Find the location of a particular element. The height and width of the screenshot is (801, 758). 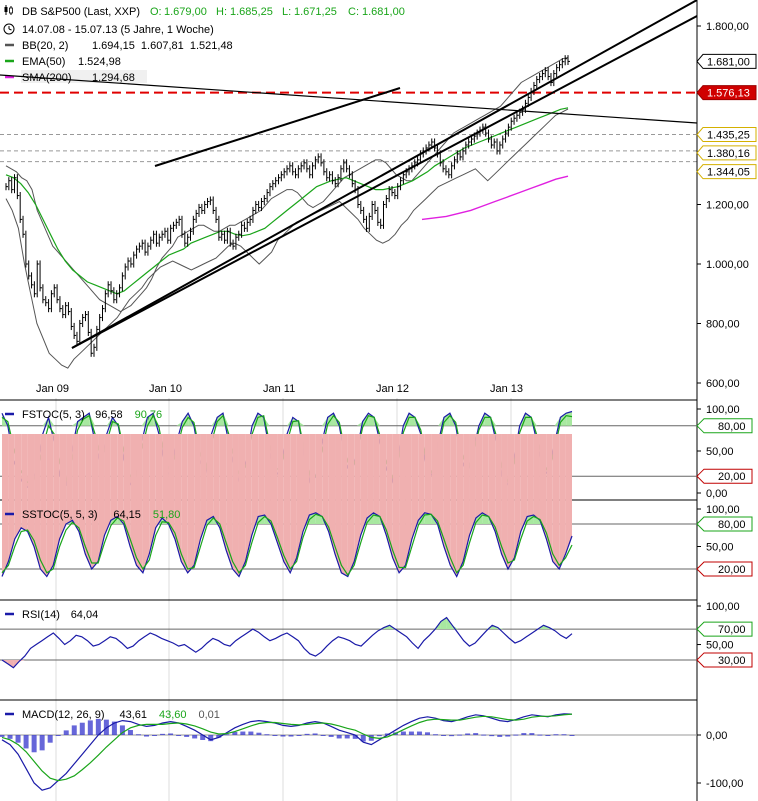

price-axis-label: 1.800,00 is located at coordinates (727, 27).